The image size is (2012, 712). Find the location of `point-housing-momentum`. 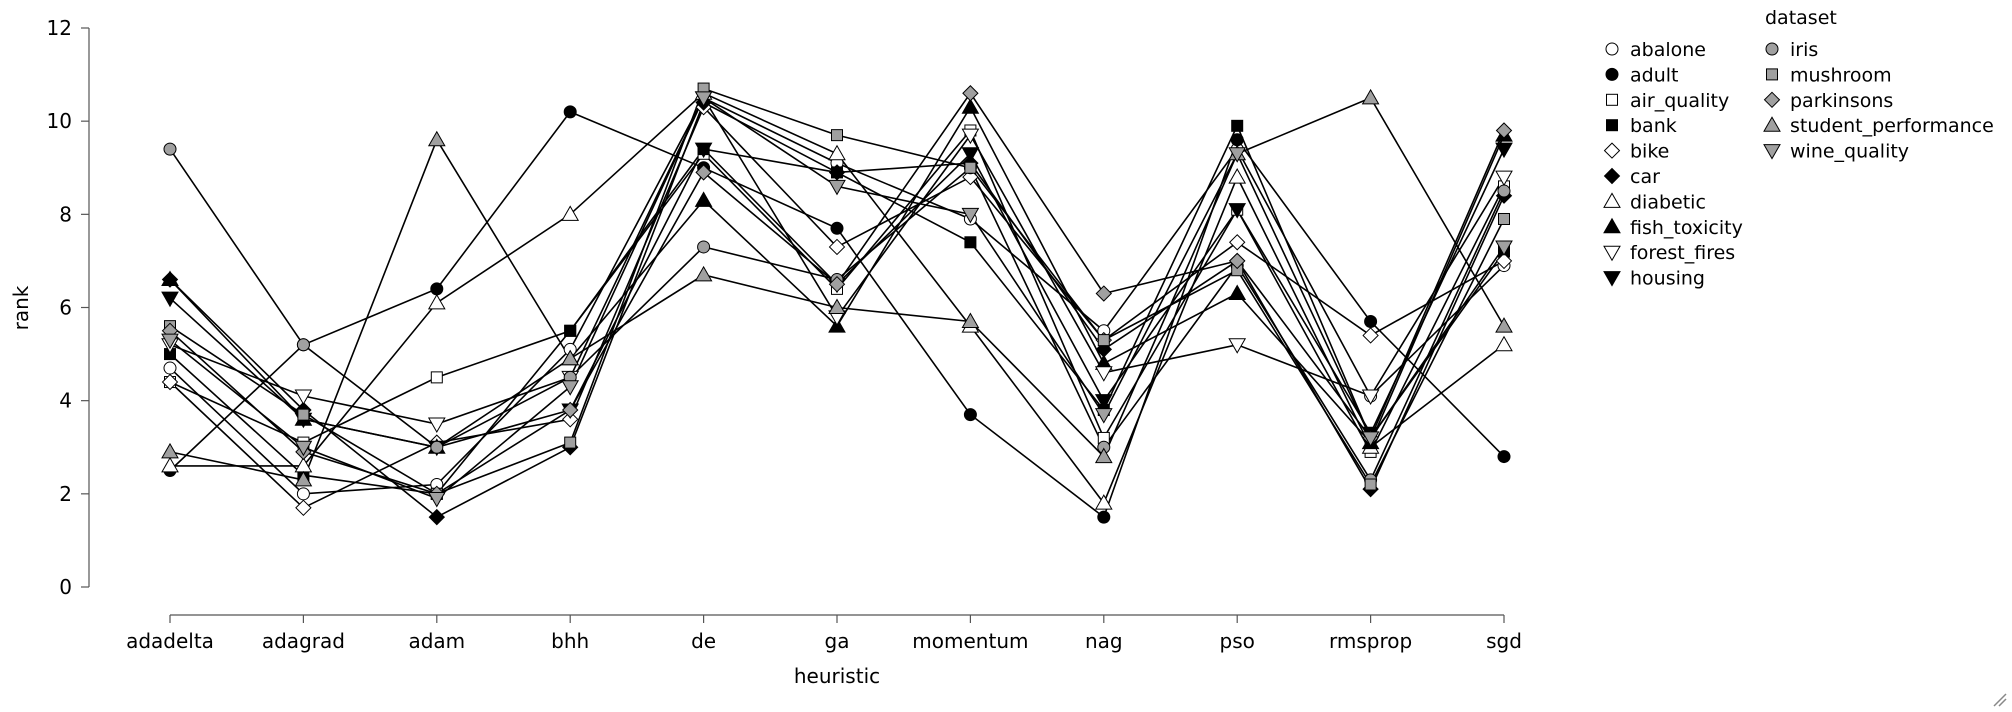

point-housing-momentum is located at coordinates (970, 155).